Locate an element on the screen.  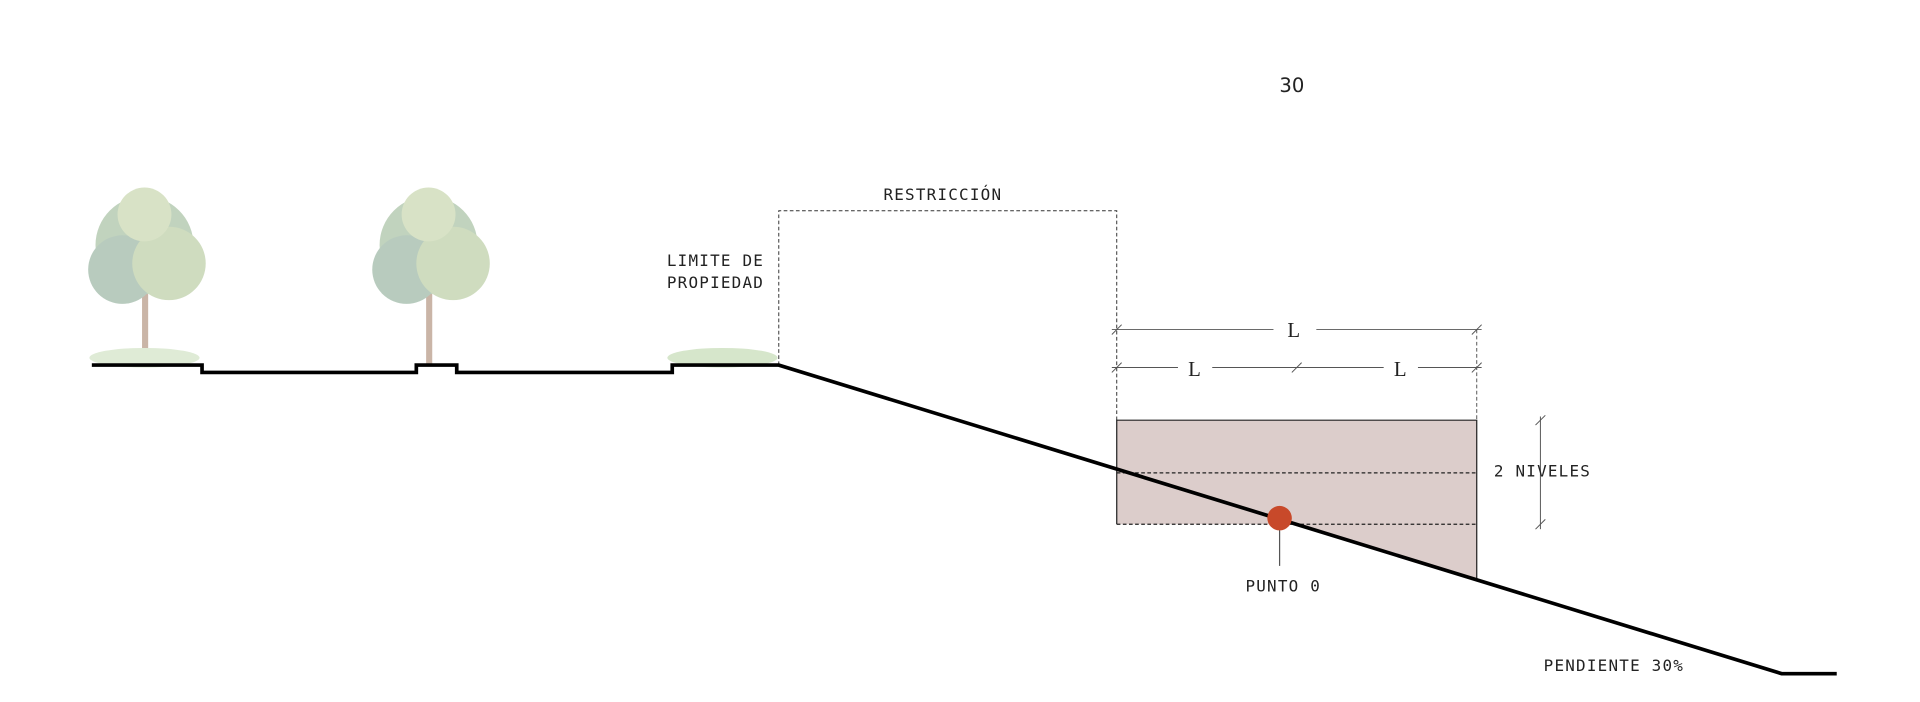
shrub is located at coordinates (722, 357).